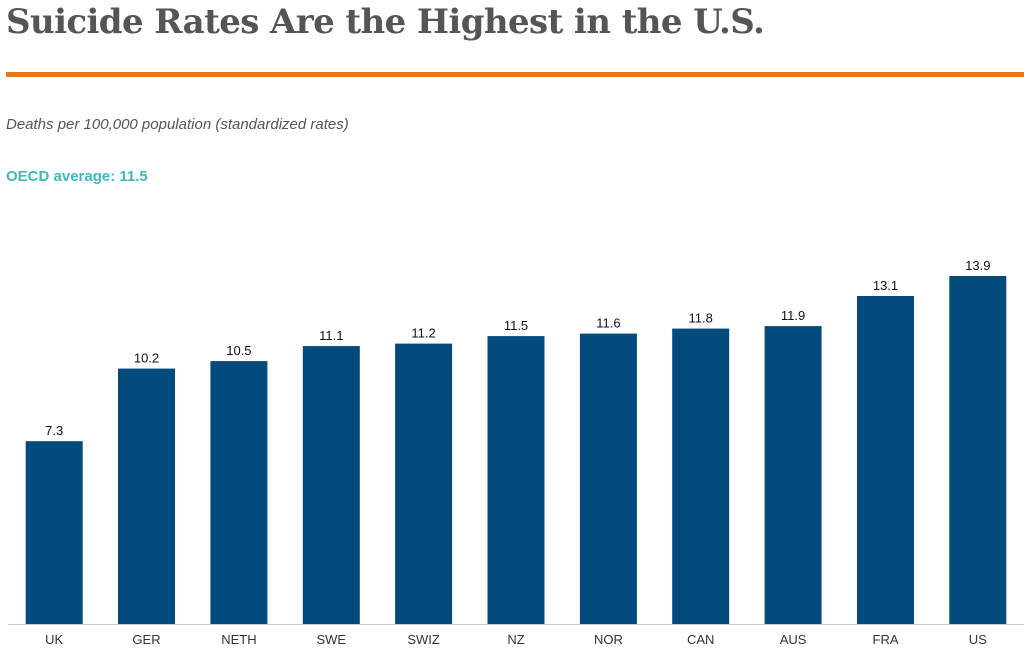  I want to click on tick-label-nz: NZ, so click(515, 639).